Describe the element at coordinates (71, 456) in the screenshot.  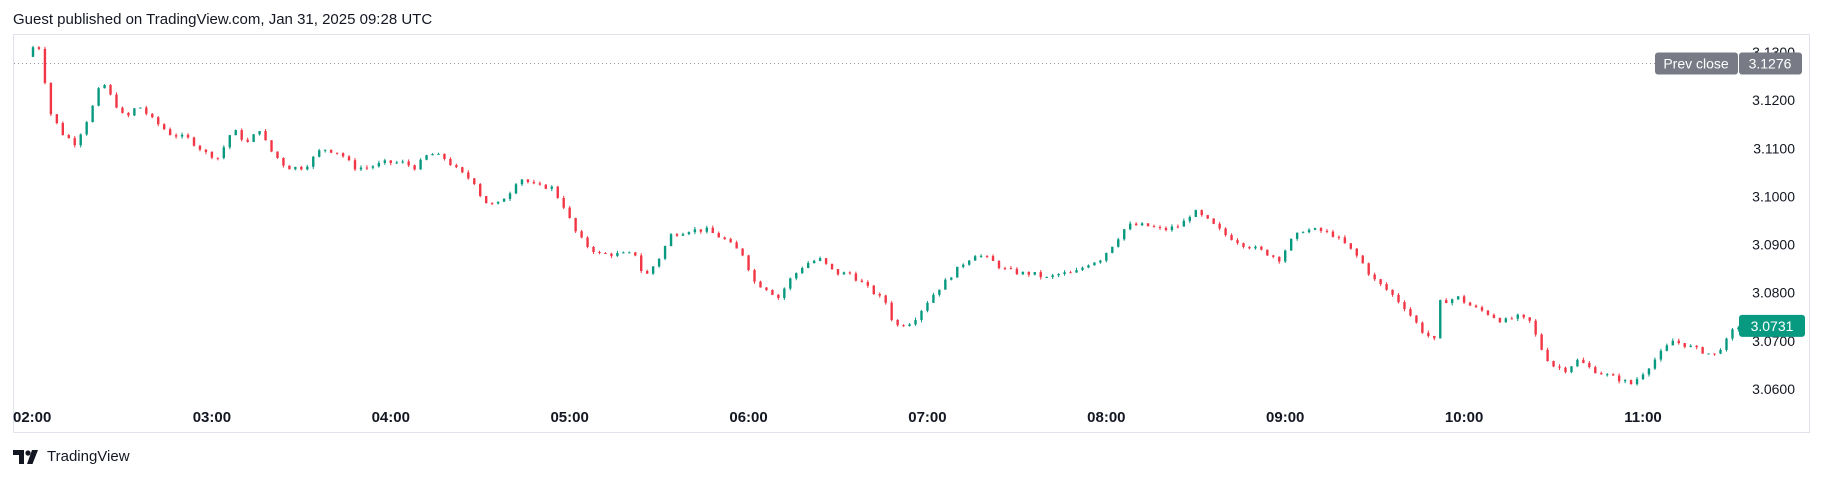
I see `tradingview-logo: TradingView` at that location.